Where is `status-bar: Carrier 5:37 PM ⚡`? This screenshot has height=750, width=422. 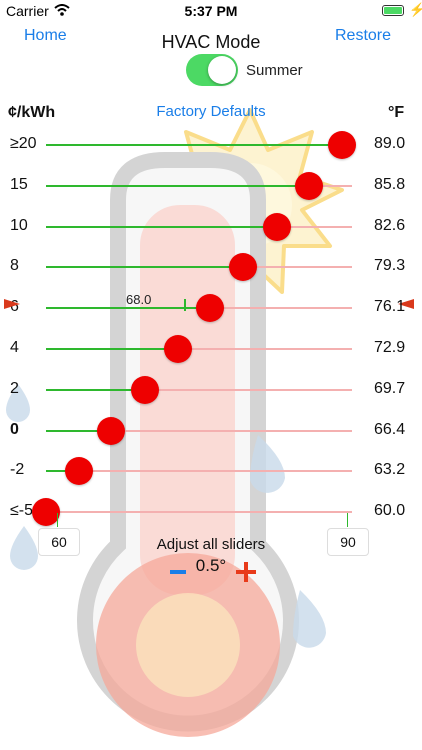
status-bar: Carrier 5:37 PM ⚡ is located at coordinates (211, 11).